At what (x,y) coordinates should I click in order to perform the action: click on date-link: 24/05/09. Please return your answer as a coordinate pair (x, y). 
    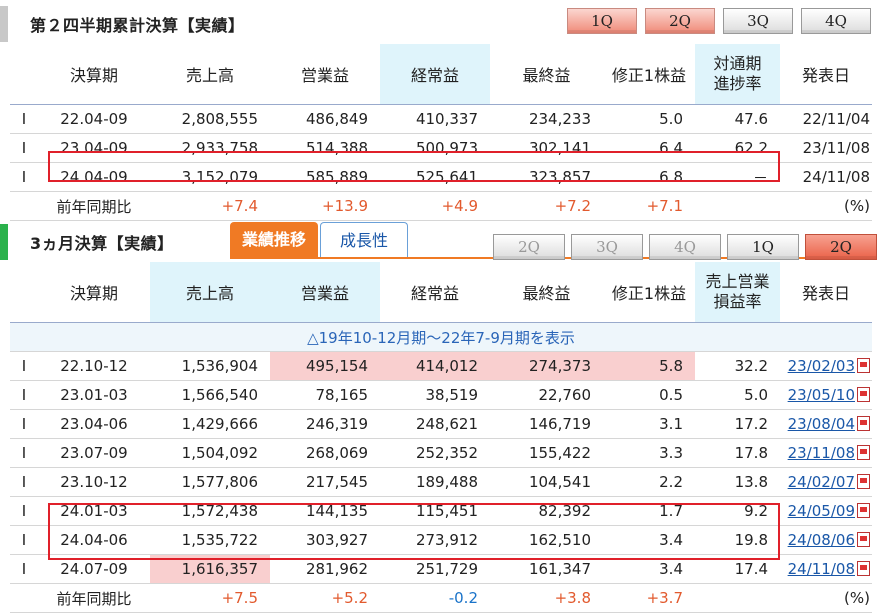
    Looking at the image, I should click on (821, 511).